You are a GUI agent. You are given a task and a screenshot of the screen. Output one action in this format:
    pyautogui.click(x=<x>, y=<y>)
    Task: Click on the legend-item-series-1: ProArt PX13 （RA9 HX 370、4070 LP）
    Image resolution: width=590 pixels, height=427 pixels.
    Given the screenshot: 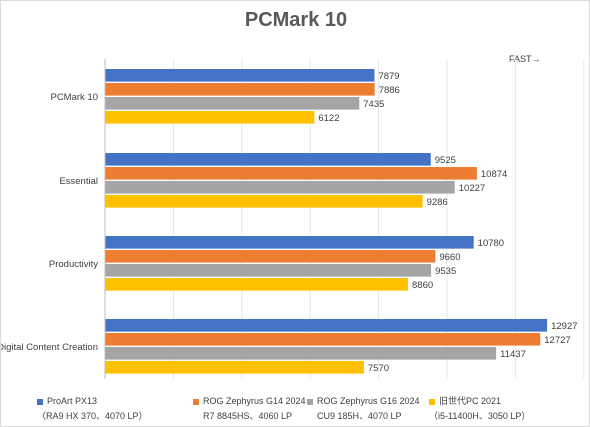 What is the action you would take?
    pyautogui.click(x=92, y=409)
    